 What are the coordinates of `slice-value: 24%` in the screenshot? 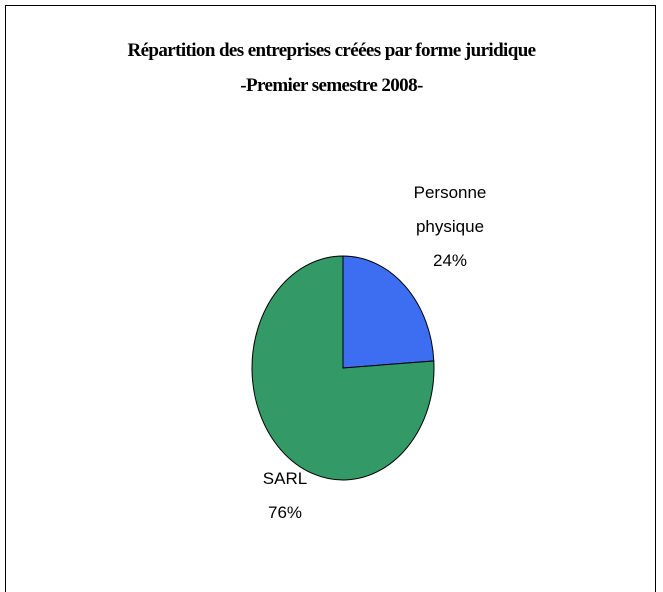 It's located at (450, 260).